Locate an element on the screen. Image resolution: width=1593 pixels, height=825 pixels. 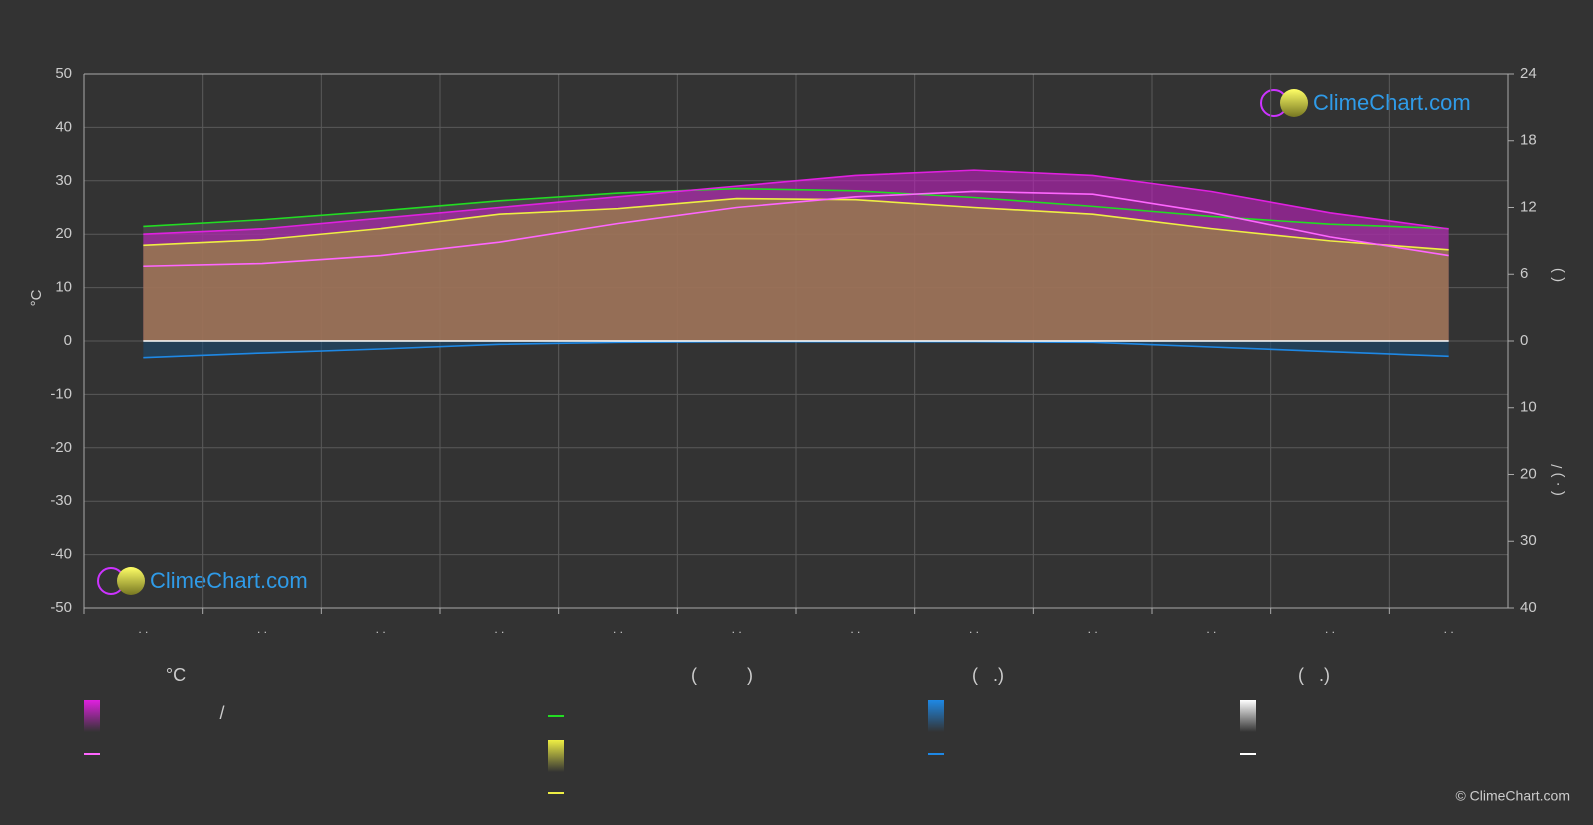
y-tick-label: -40 is located at coordinates (61, 554).